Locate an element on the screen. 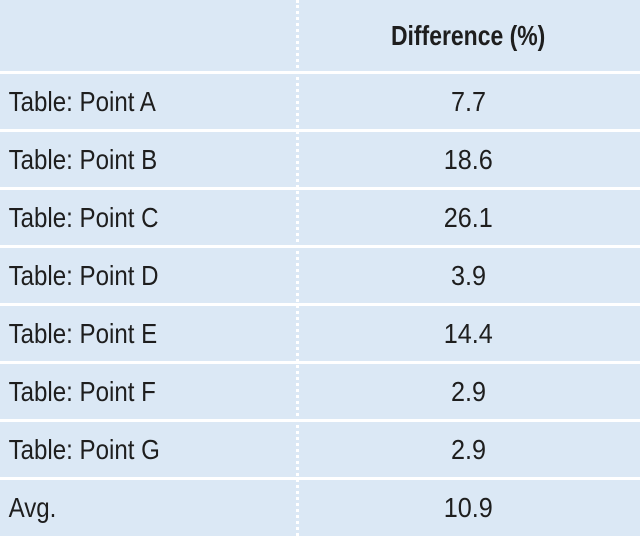 The image size is (640, 536). row-value-cell: 7.7 is located at coordinates (468, 102).